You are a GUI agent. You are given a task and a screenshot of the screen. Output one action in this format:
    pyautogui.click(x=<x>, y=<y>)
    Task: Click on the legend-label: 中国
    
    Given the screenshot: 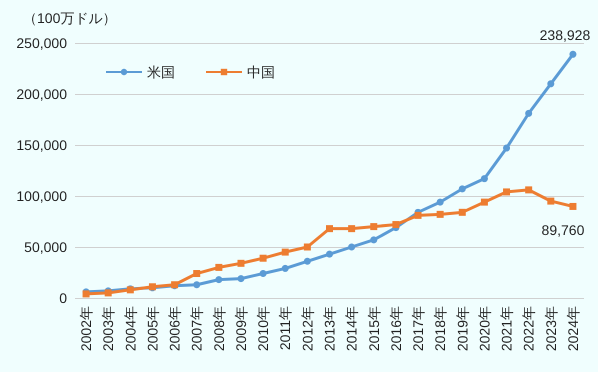 What is the action you would take?
    pyautogui.click(x=261, y=72)
    